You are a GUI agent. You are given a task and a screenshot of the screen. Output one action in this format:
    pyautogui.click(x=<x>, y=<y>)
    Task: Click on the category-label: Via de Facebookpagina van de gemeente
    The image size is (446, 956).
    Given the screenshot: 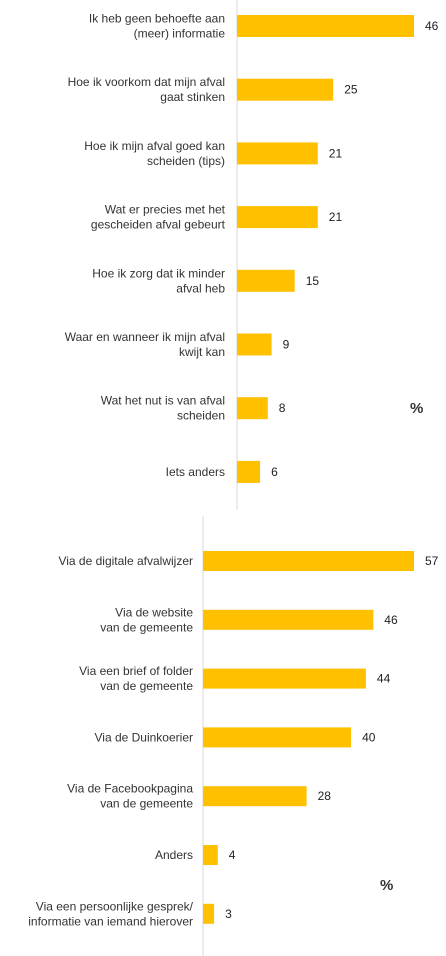 What is the action you would take?
    pyautogui.click(x=130, y=796)
    